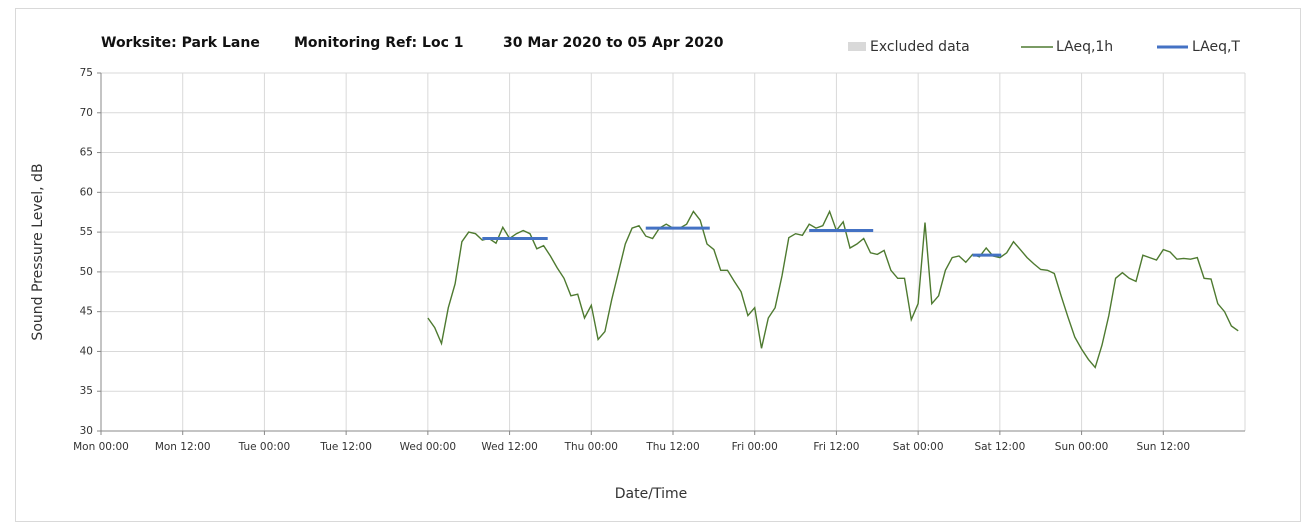  Describe the element at coordinates (183, 447) in the screenshot. I see `x-tick-label: Mon 12:00` at that location.